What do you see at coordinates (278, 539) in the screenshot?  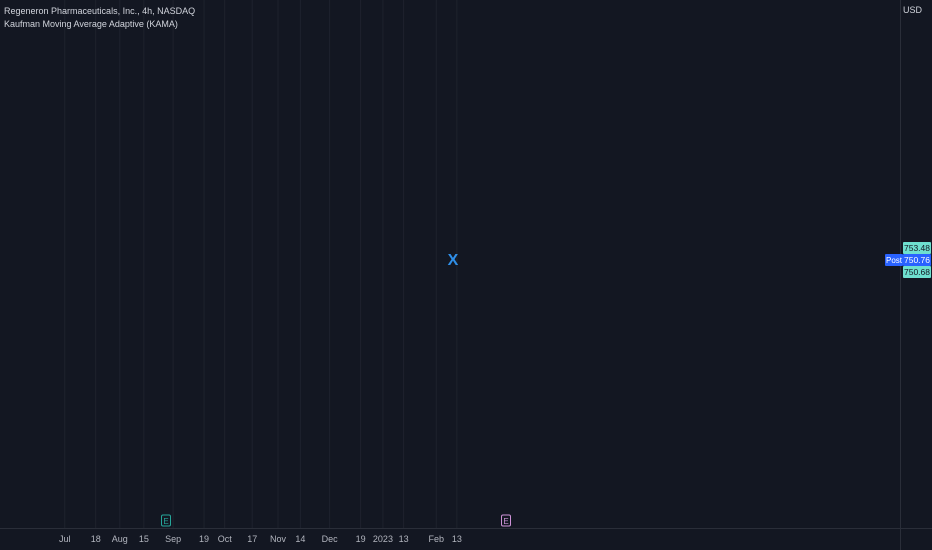 I see `time-tick-label: Nov` at bounding box center [278, 539].